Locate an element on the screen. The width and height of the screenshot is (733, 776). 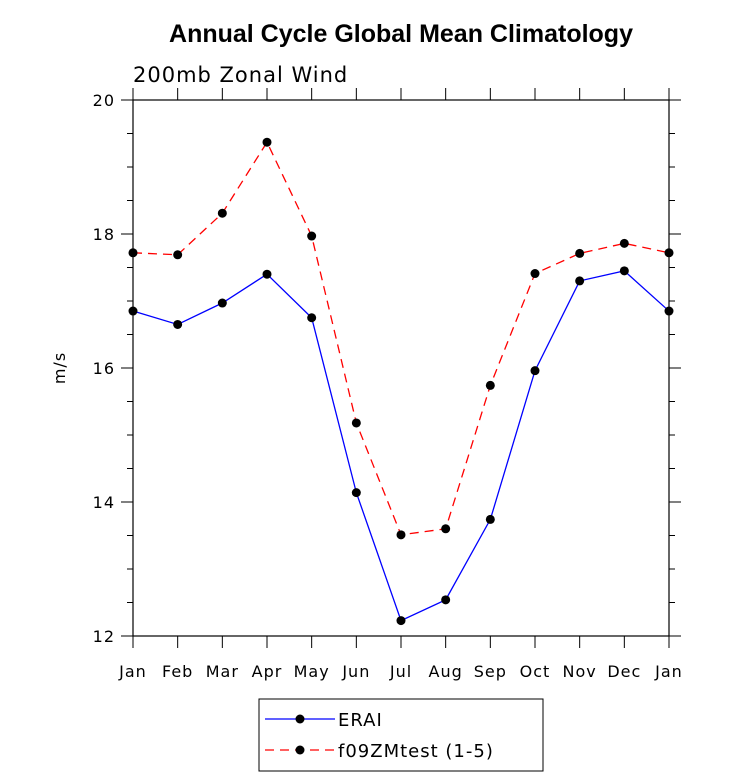
y-tick-label: 20 is located at coordinates (104, 100).